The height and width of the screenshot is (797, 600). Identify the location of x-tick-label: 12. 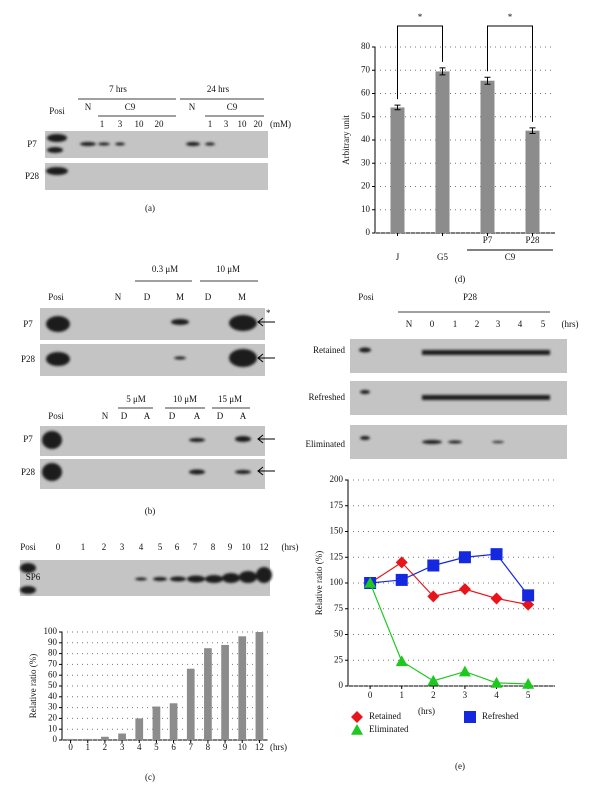
(259, 747).